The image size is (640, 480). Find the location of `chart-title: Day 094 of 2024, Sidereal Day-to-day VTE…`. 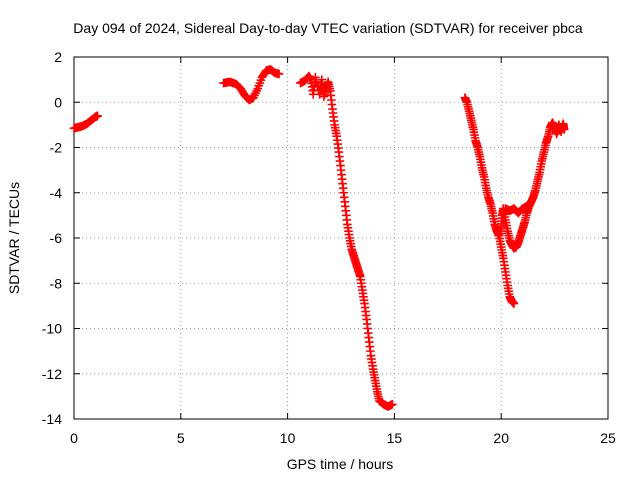

chart-title: Day 094 of 2024, Sidereal Day-to-day VTE… is located at coordinates (328, 28).